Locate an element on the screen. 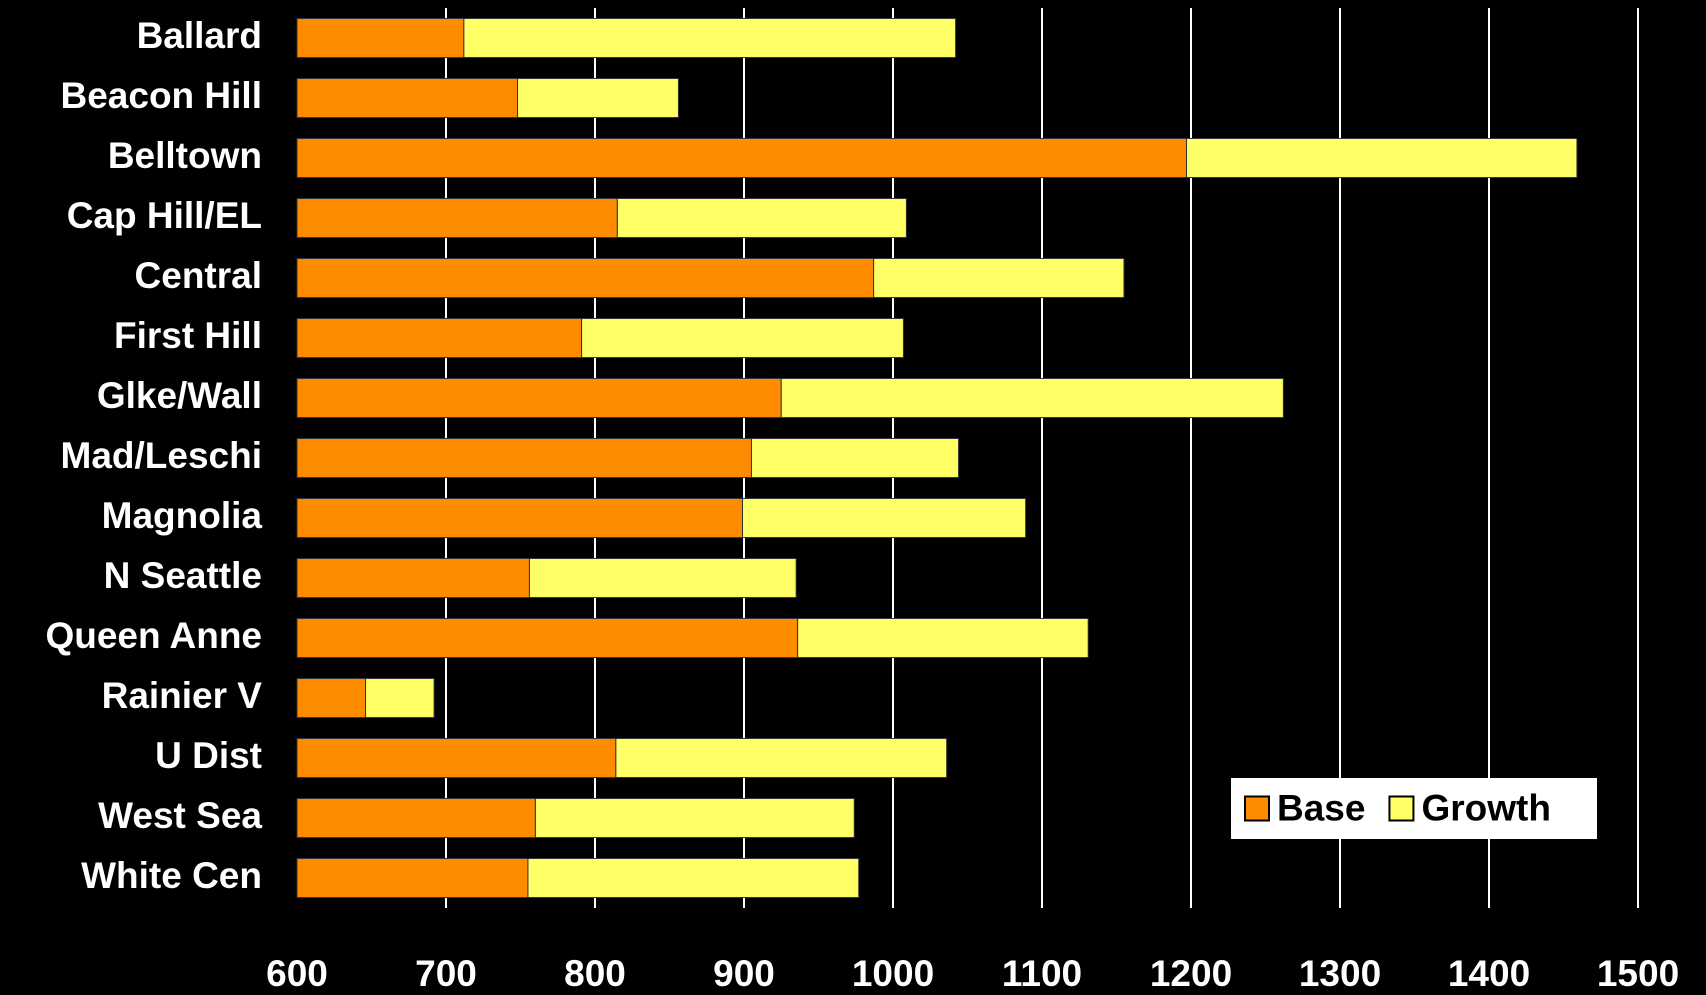  x-tick-label: 1400 is located at coordinates (1489, 973).